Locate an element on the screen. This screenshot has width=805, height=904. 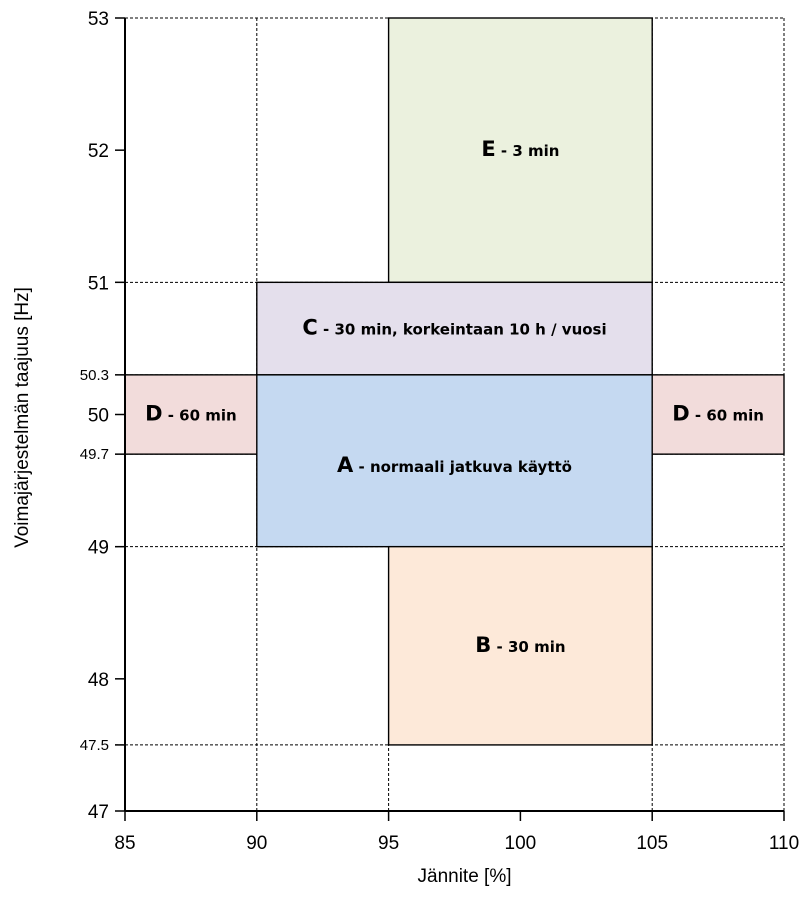
region-A: A - normaali jatkuva käyttö is located at coordinates (454, 461).